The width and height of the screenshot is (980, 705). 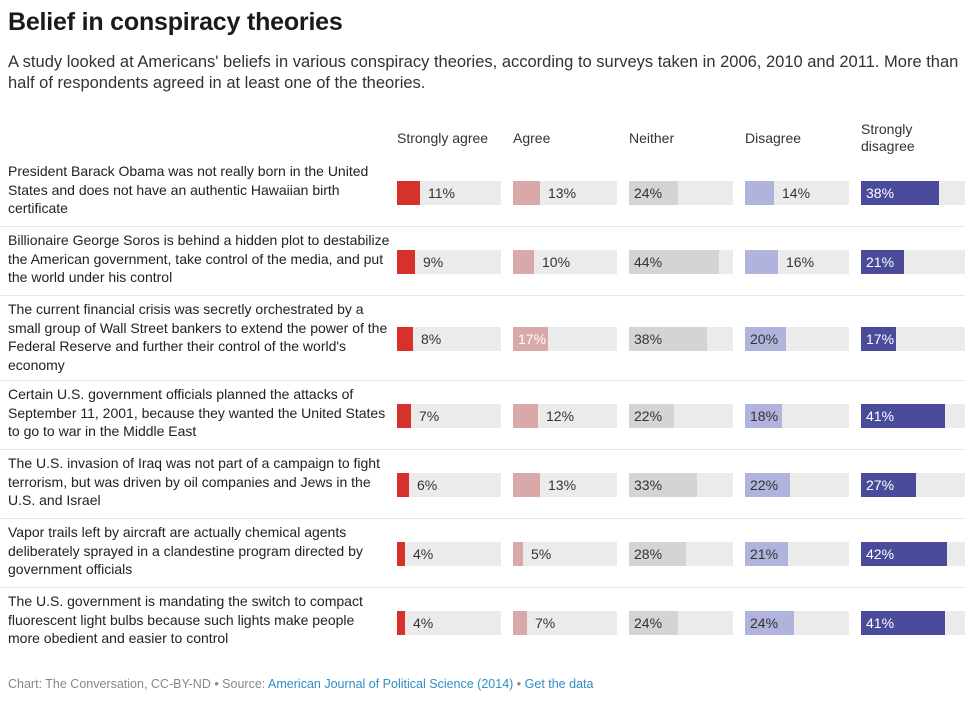 What do you see at coordinates (431, 339) in the screenshot?
I see `value-label-strongly-agree: 8%` at bounding box center [431, 339].